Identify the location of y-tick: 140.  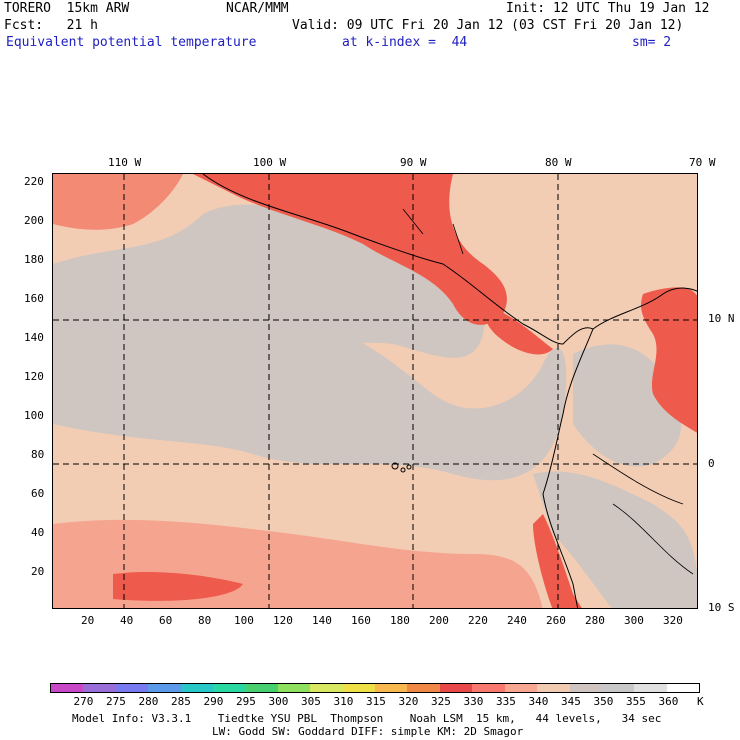
(34, 337).